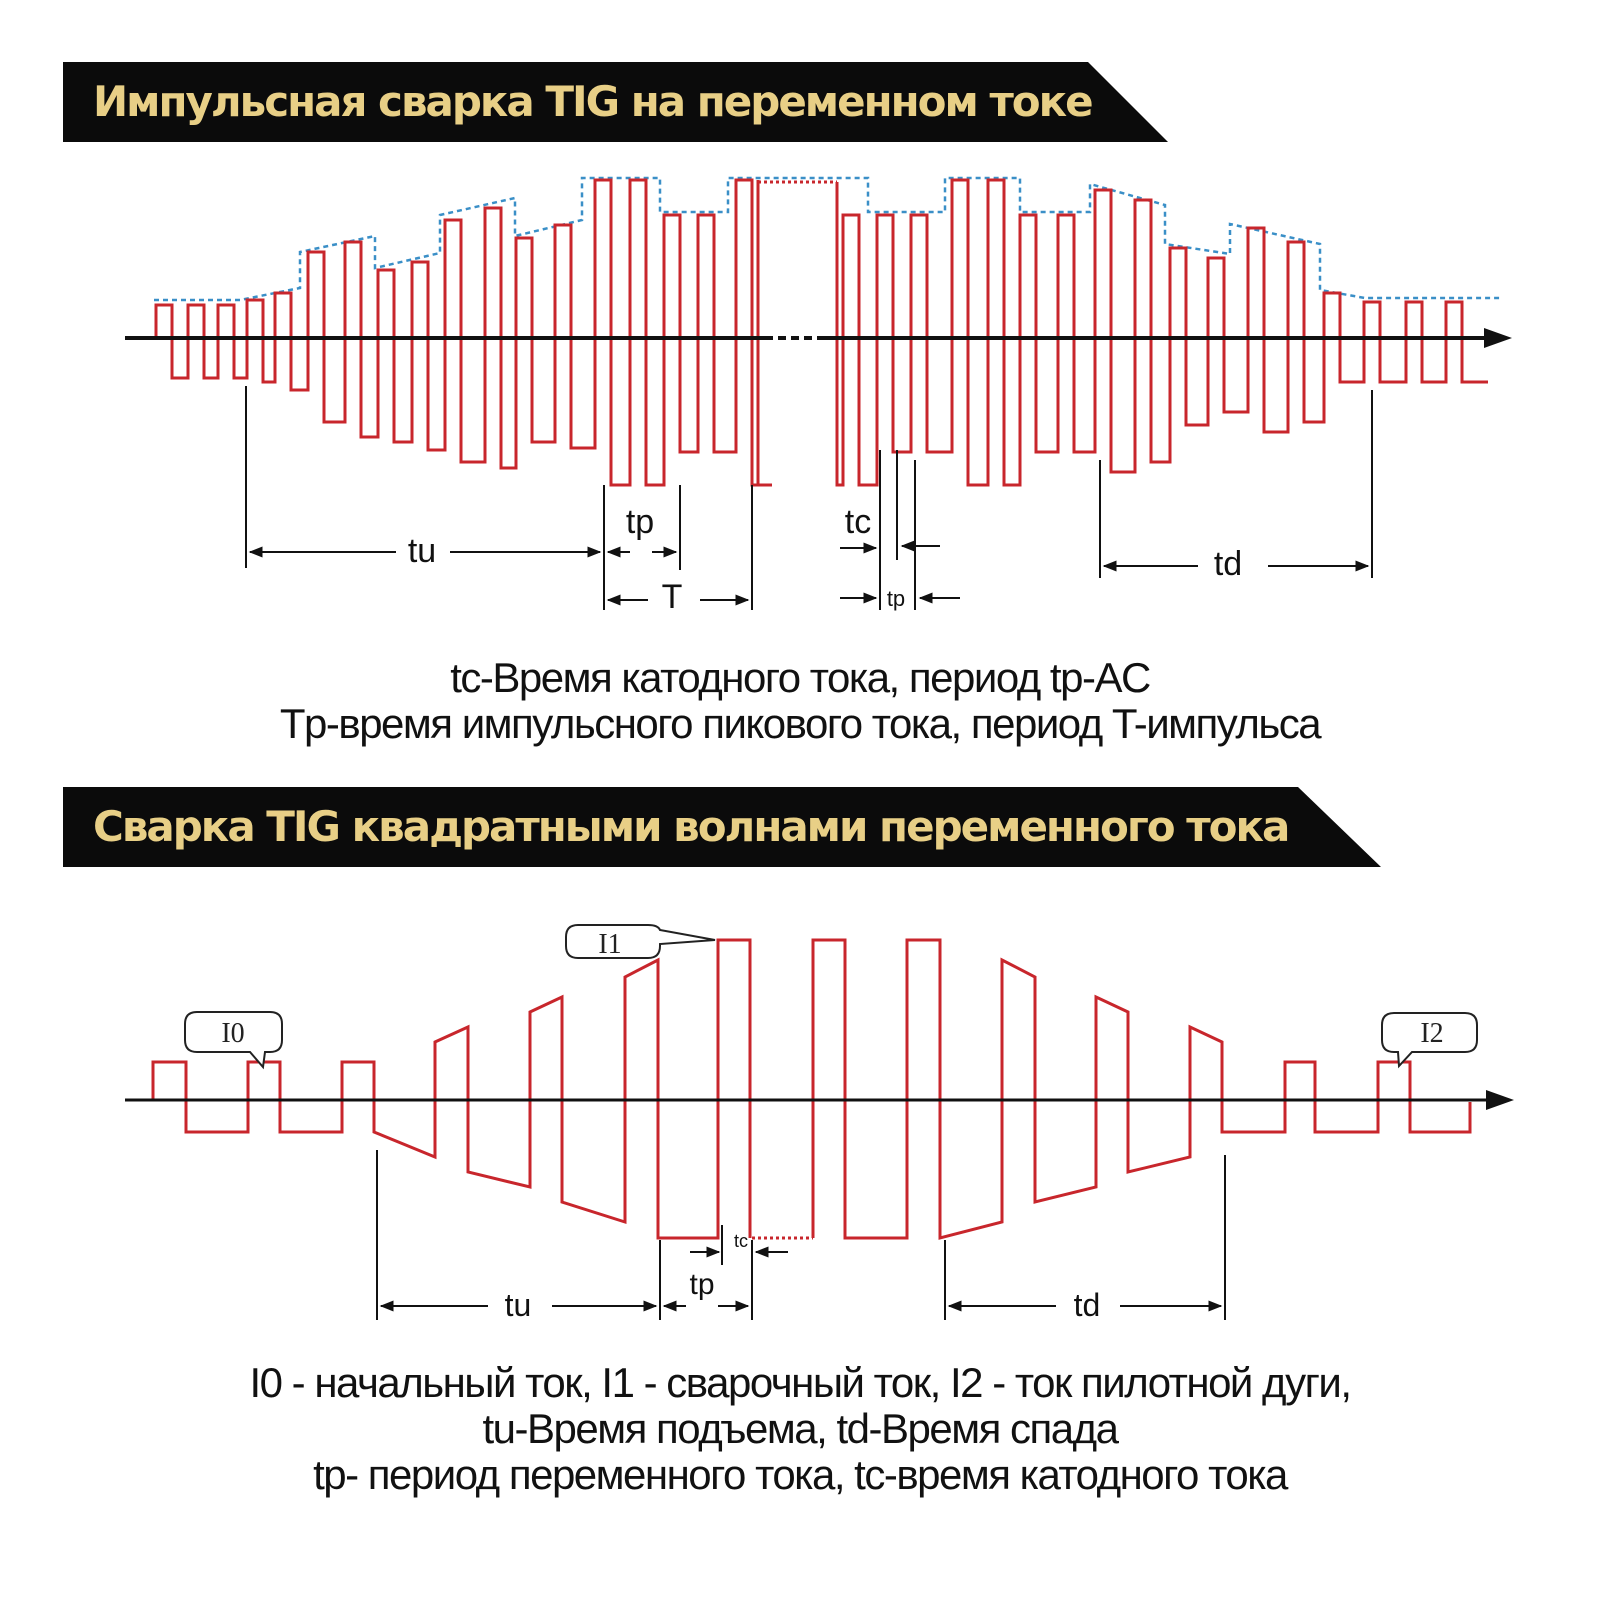 This screenshot has width=1600, height=1600. Describe the element at coordinates (672, 597) in the screenshot. I see `T-label: T` at that location.